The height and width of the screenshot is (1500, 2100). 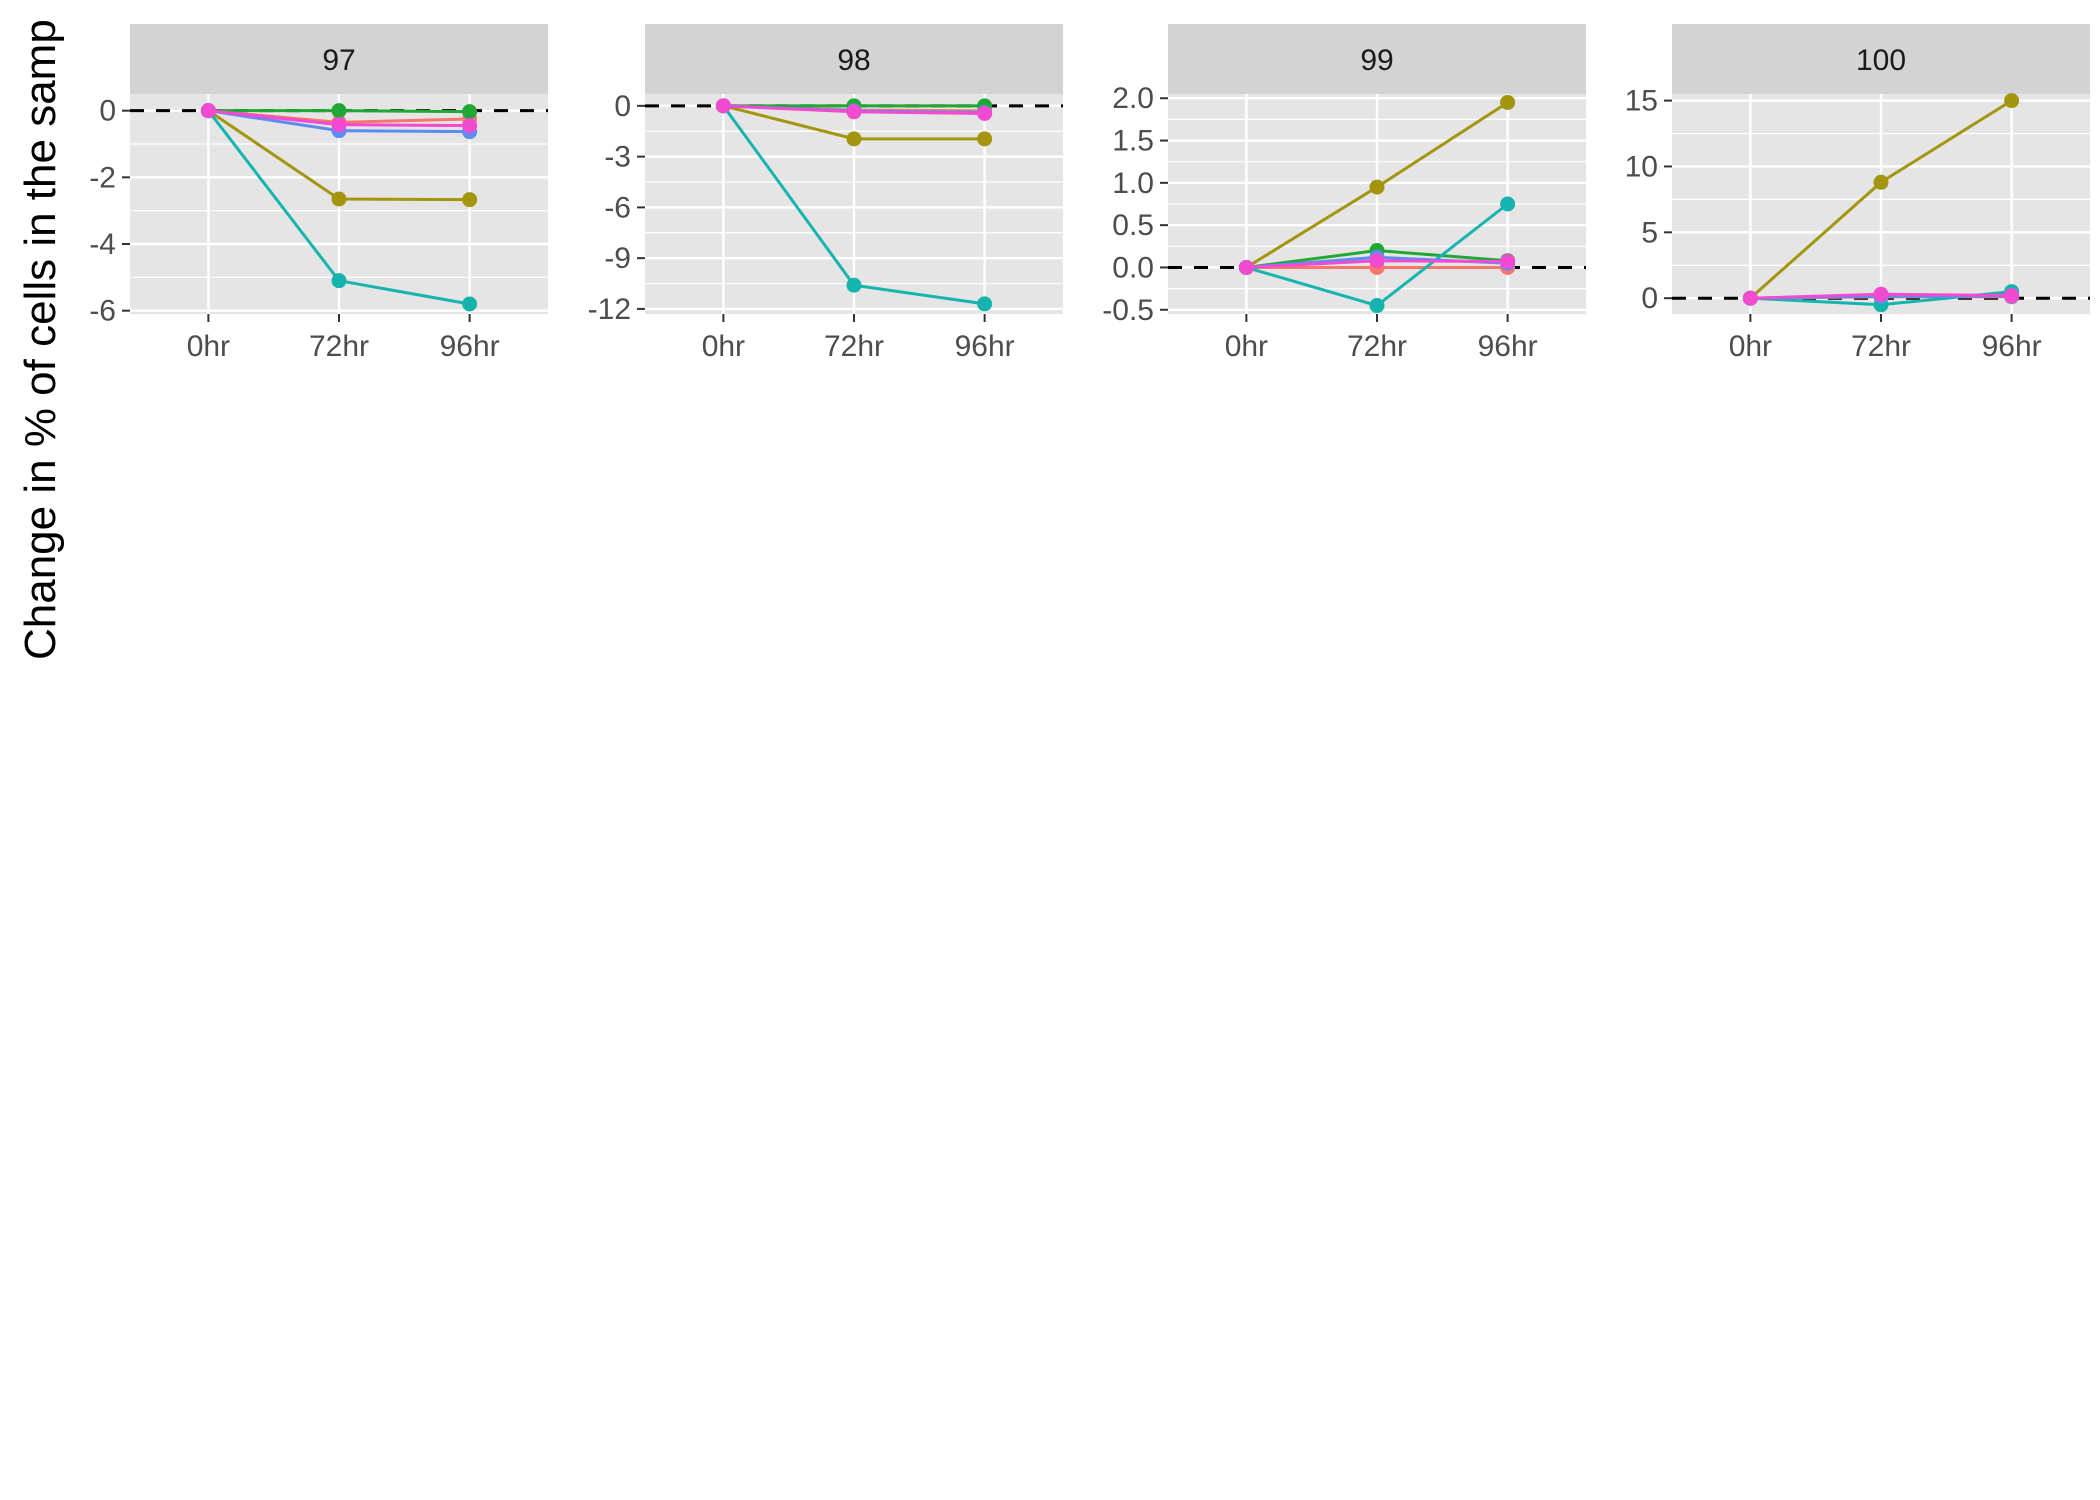 What do you see at coordinates (102, 177) in the screenshot?
I see `y-tick-label: -2` at bounding box center [102, 177].